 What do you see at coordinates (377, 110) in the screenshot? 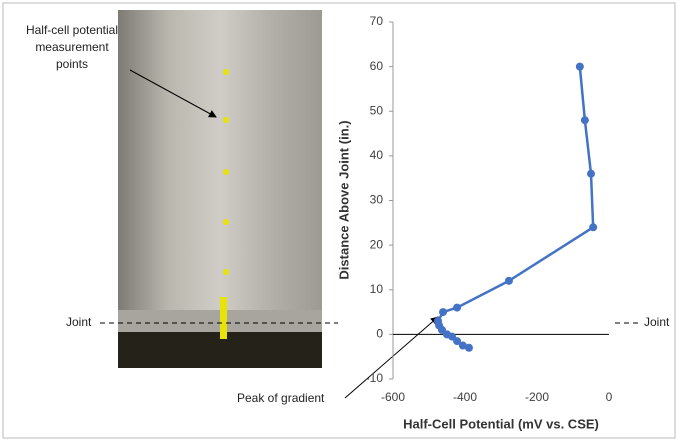
I see `y-tick-label: 50` at bounding box center [377, 110].